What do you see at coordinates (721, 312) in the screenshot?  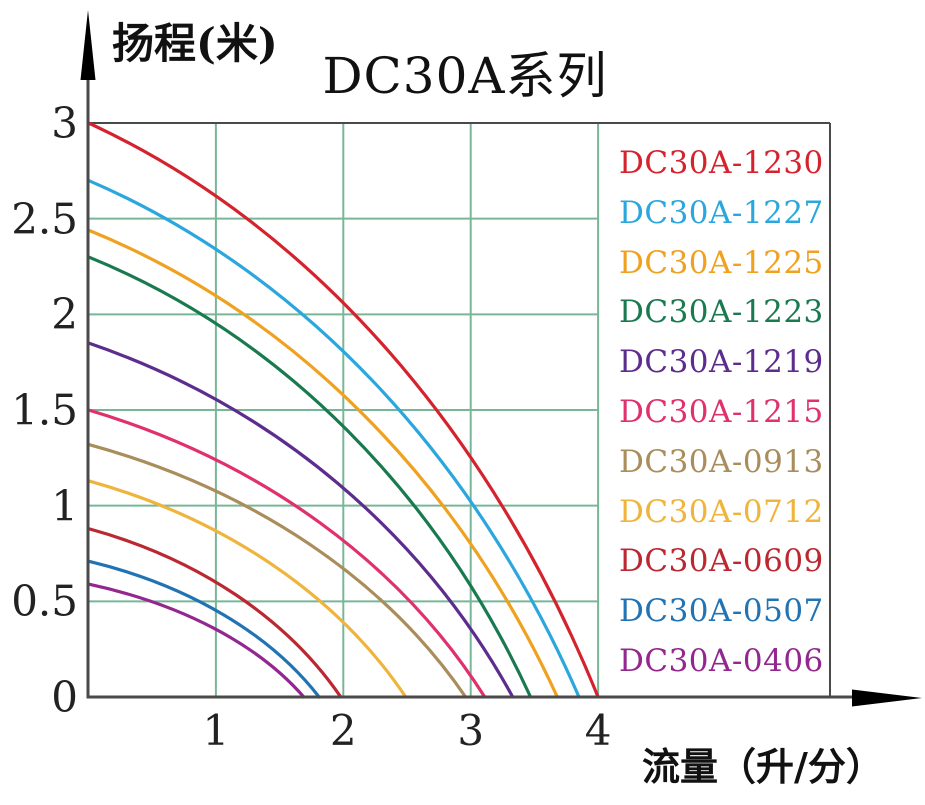 I see `legend-item: DC30A-1223` at bounding box center [721, 312].